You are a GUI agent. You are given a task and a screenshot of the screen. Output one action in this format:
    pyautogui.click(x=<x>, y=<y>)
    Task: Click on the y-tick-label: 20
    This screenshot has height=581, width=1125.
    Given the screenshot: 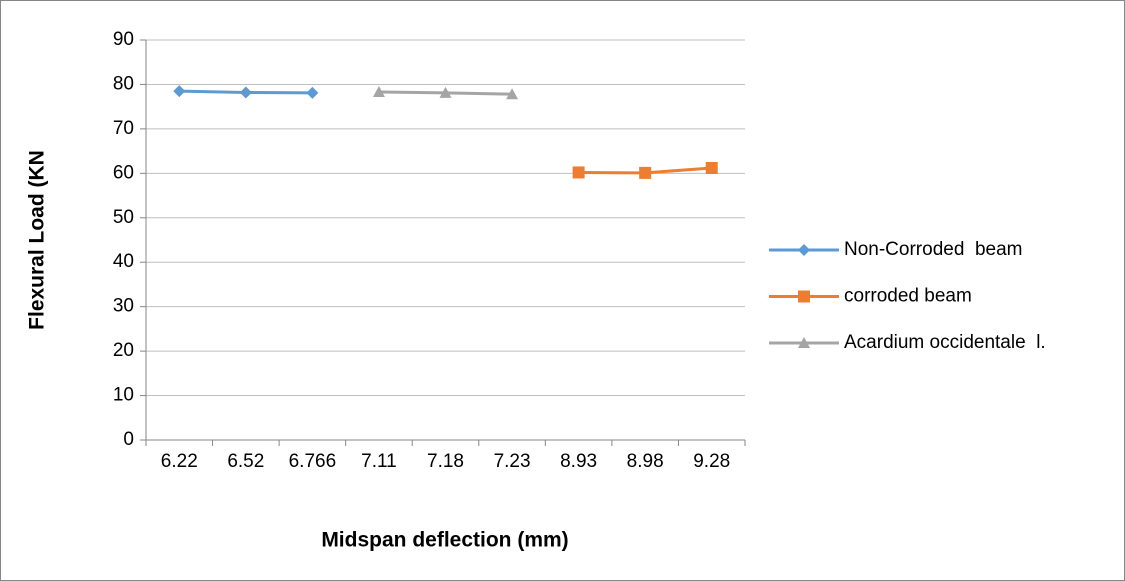 What is the action you would take?
    pyautogui.click(x=123, y=350)
    